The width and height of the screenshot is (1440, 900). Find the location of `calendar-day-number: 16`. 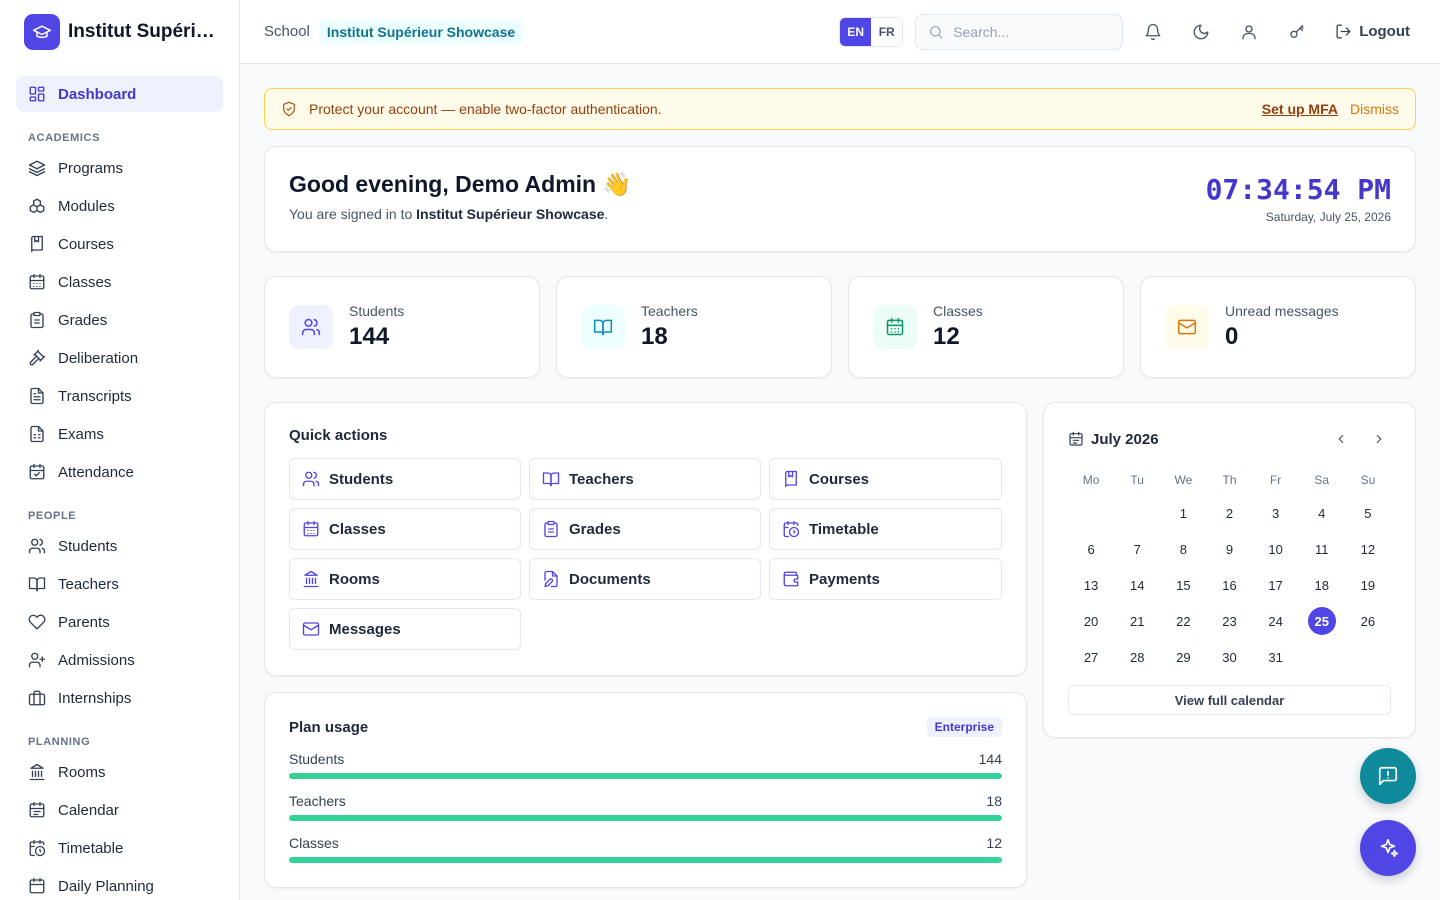

calendar-day-number: 16 is located at coordinates (1229, 585).